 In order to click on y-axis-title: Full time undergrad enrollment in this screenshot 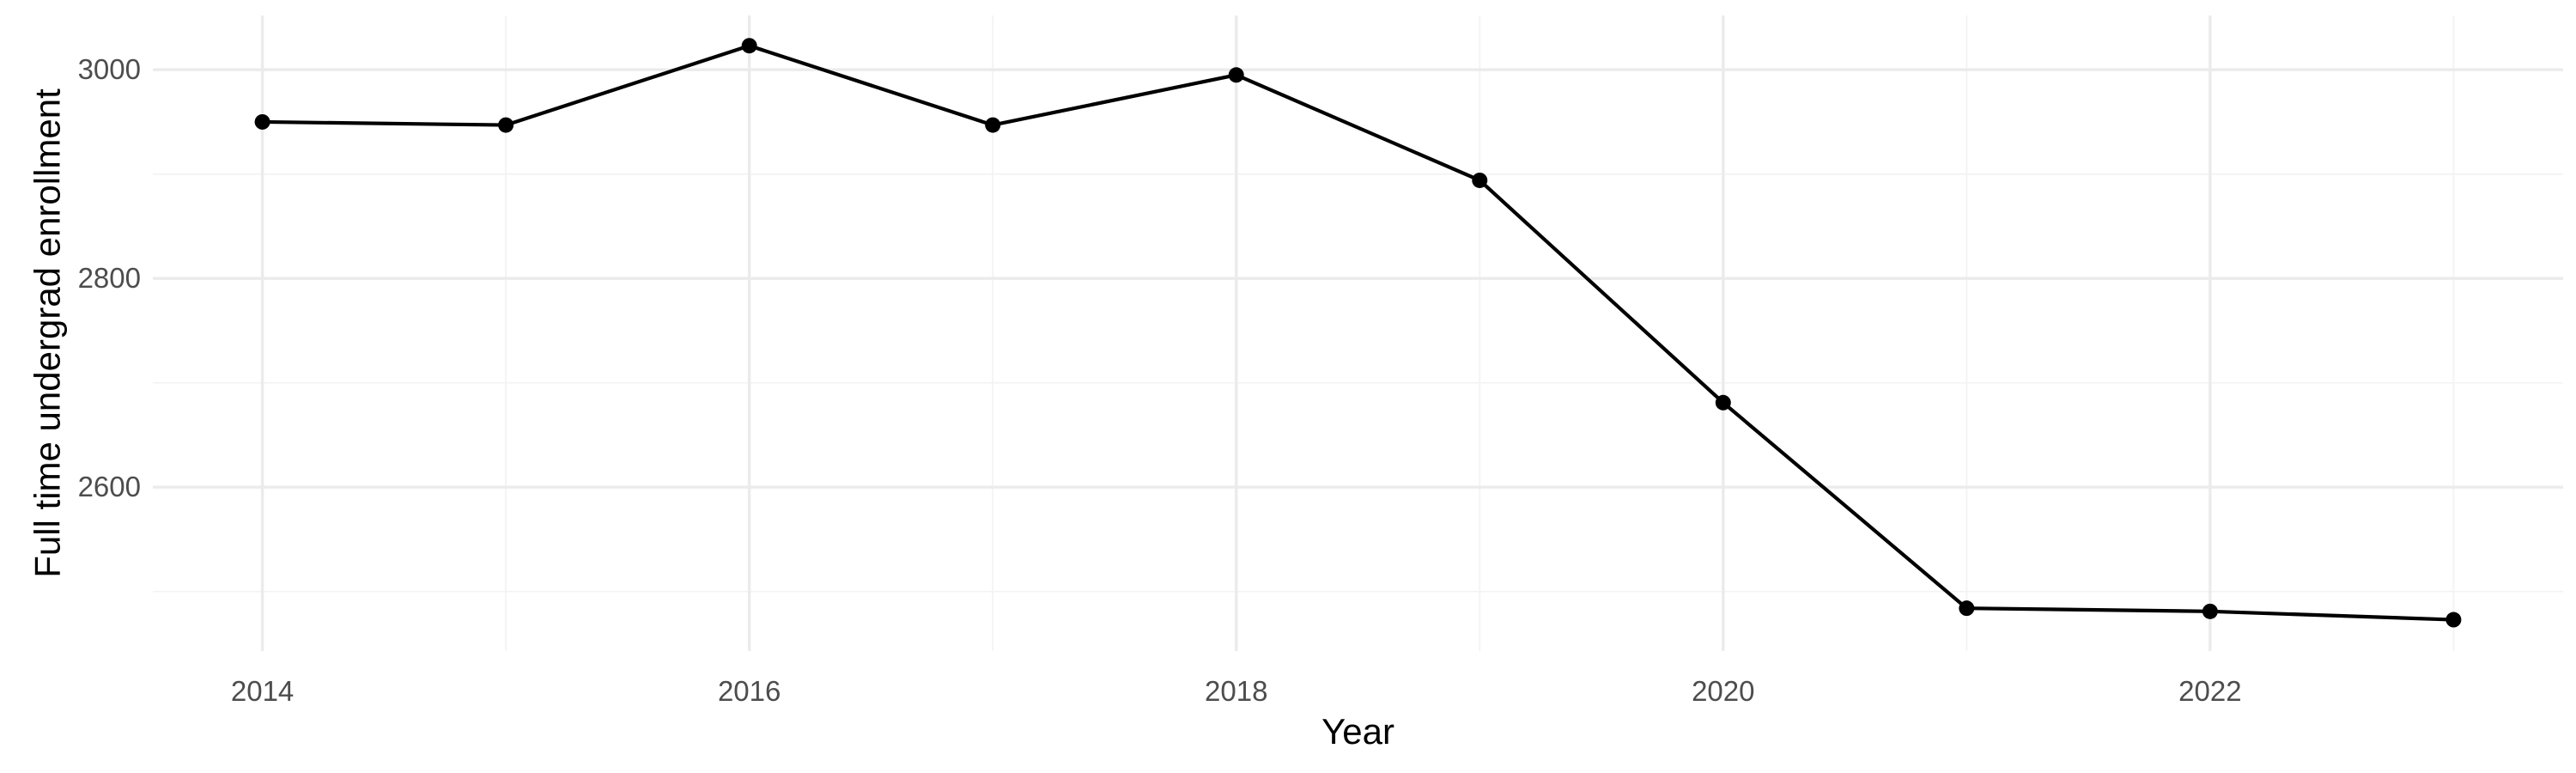, I will do `click(48, 333)`.